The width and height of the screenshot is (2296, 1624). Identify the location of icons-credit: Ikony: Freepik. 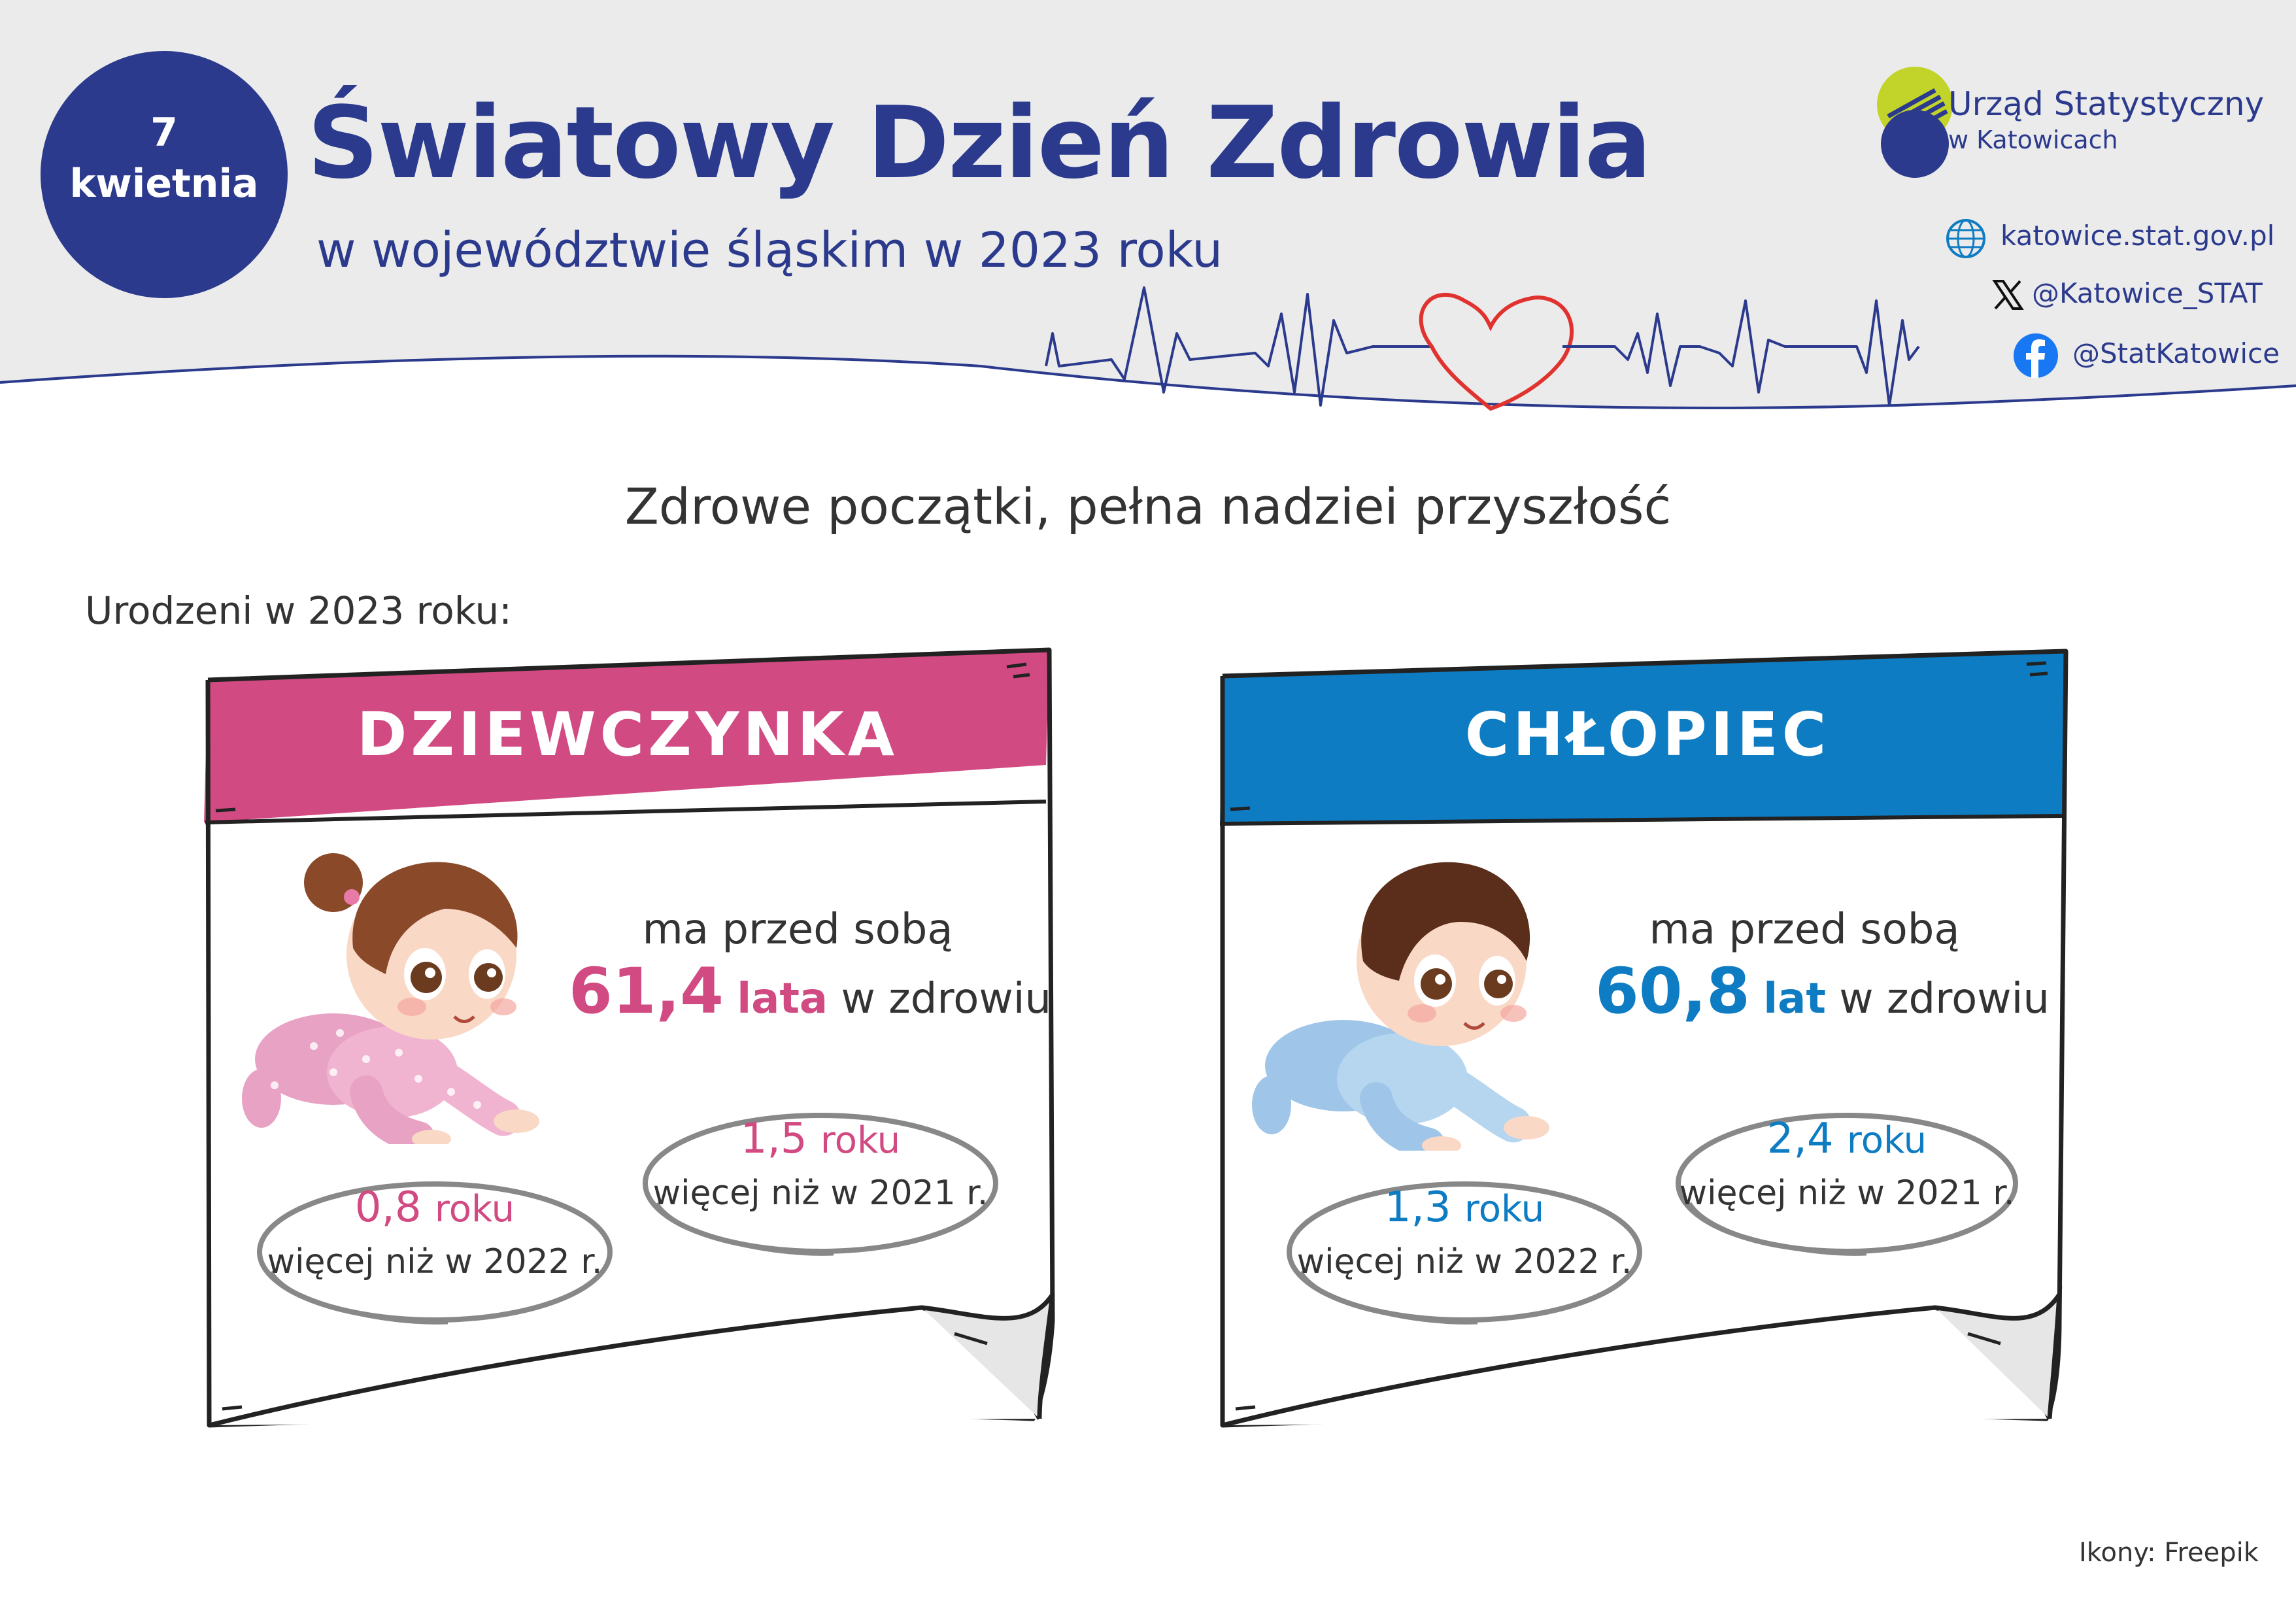
(2169, 1553).